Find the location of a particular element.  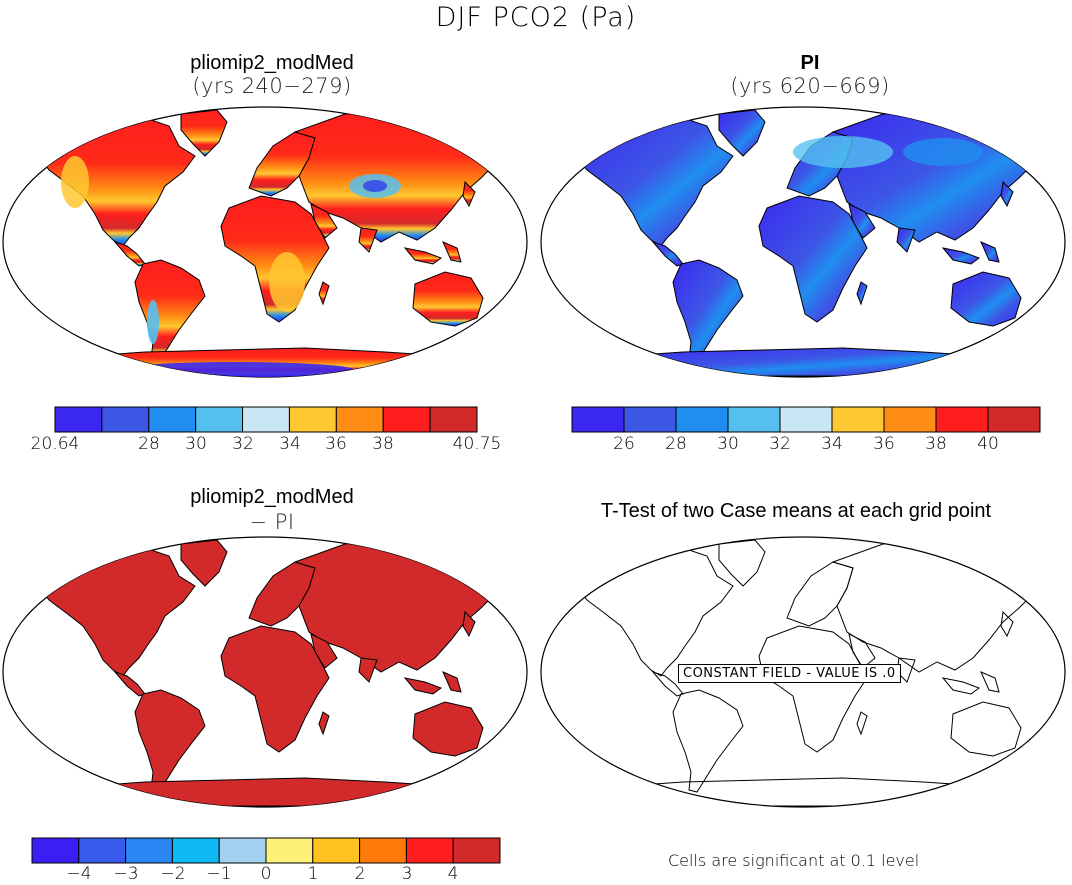

colorbar-tick-label: 4 is located at coordinates (453, 874).